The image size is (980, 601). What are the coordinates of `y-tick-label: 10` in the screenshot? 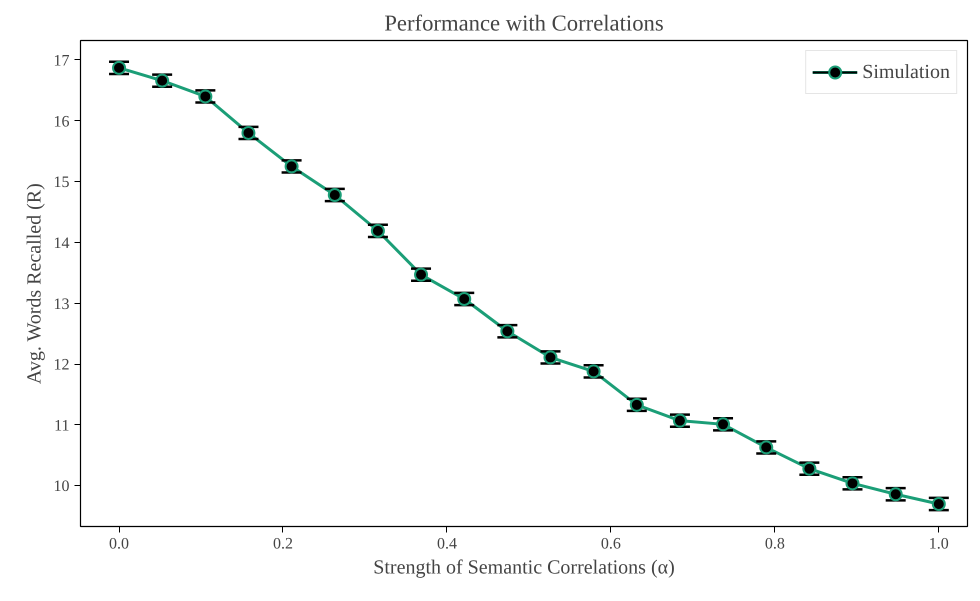 It's located at (62, 487).